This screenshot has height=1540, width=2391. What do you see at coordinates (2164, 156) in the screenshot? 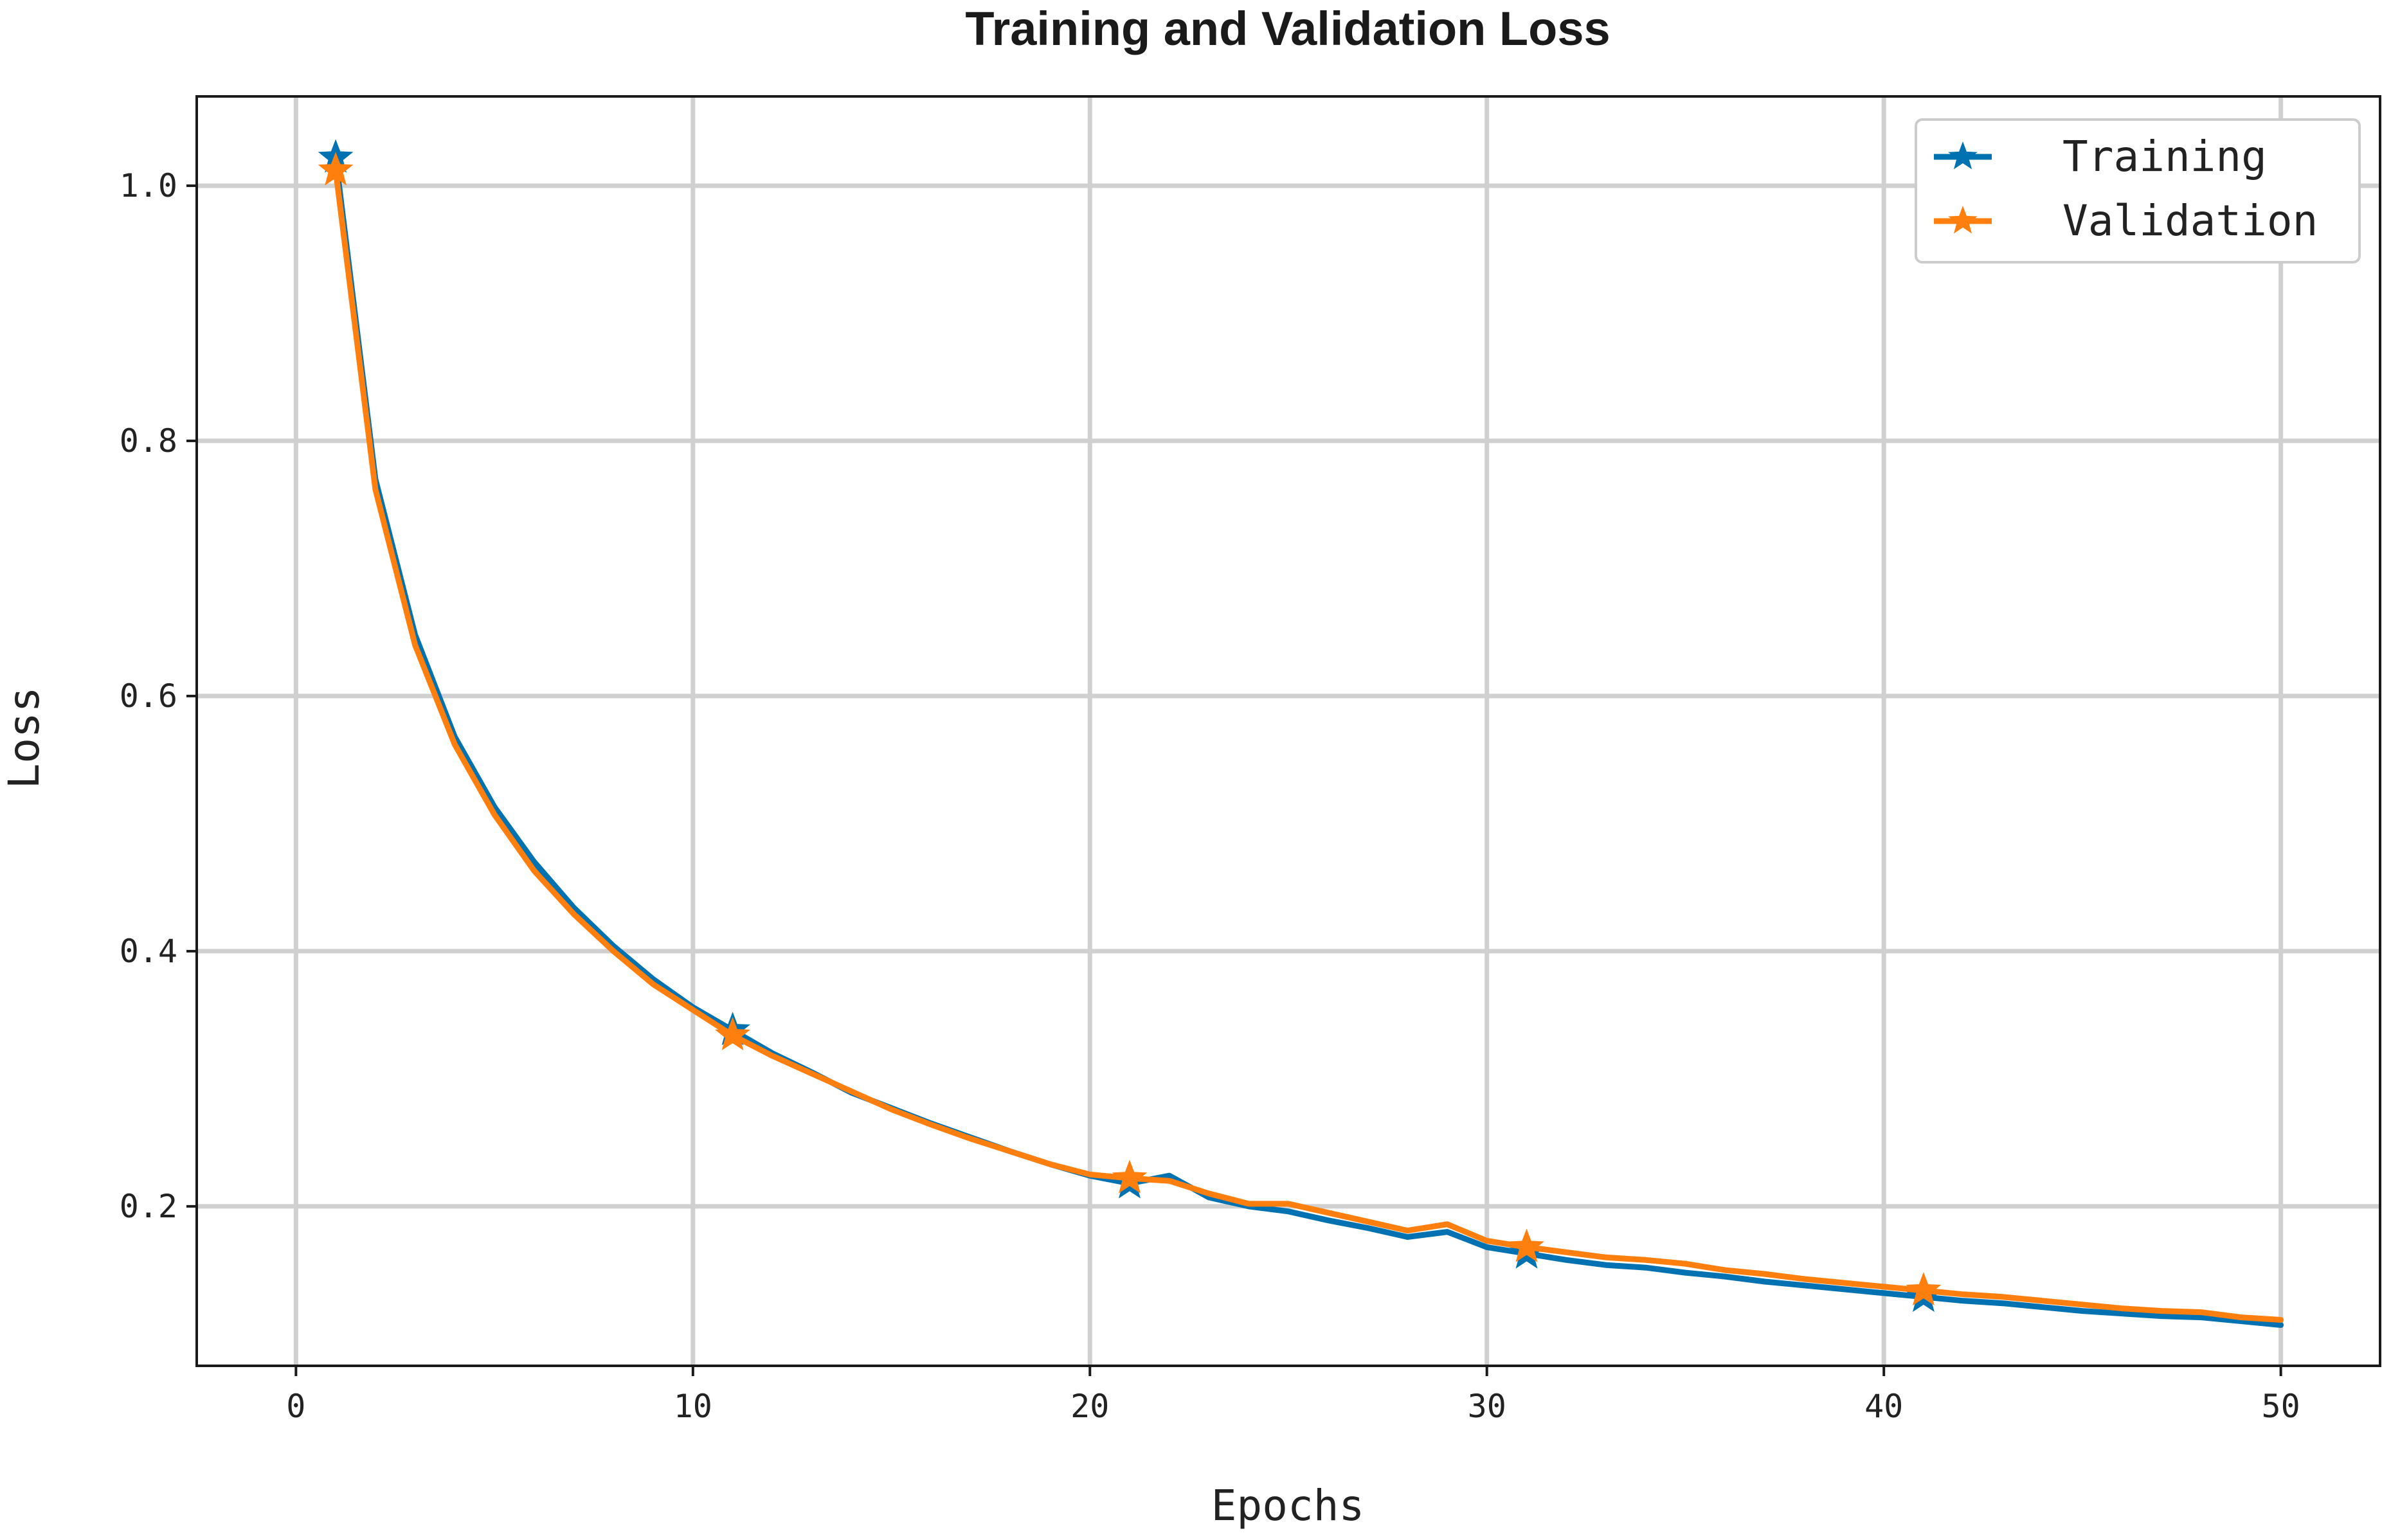
I see `legend-label-training: Training` at bounding box center [2164, 156].